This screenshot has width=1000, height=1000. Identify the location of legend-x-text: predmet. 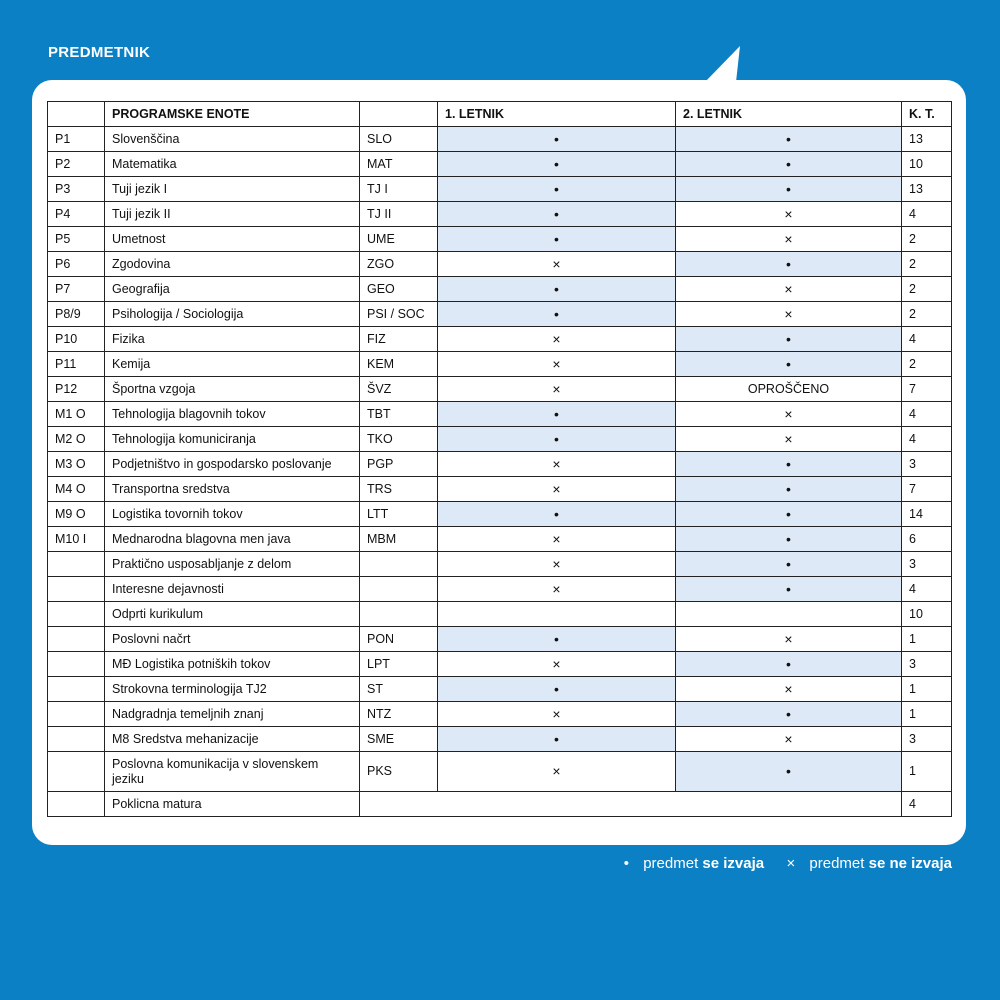
(837, 863).